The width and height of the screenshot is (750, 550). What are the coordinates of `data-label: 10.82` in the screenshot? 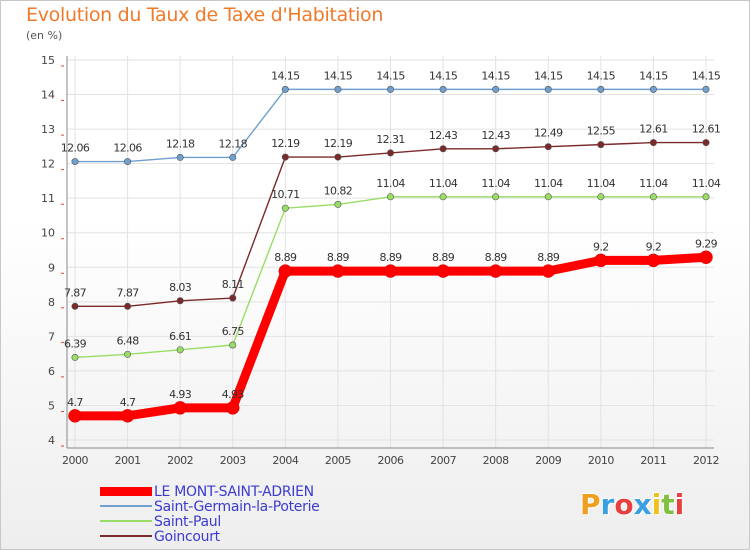 It's located at (338, 190).